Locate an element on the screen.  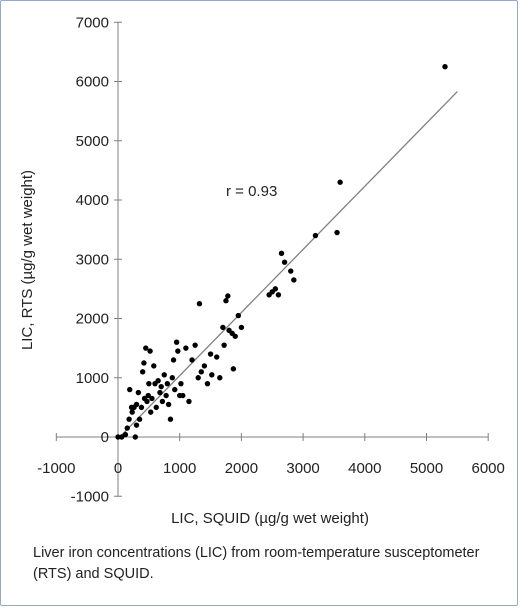
y-tick-label: 6000 is located at coordinates (92, 82).